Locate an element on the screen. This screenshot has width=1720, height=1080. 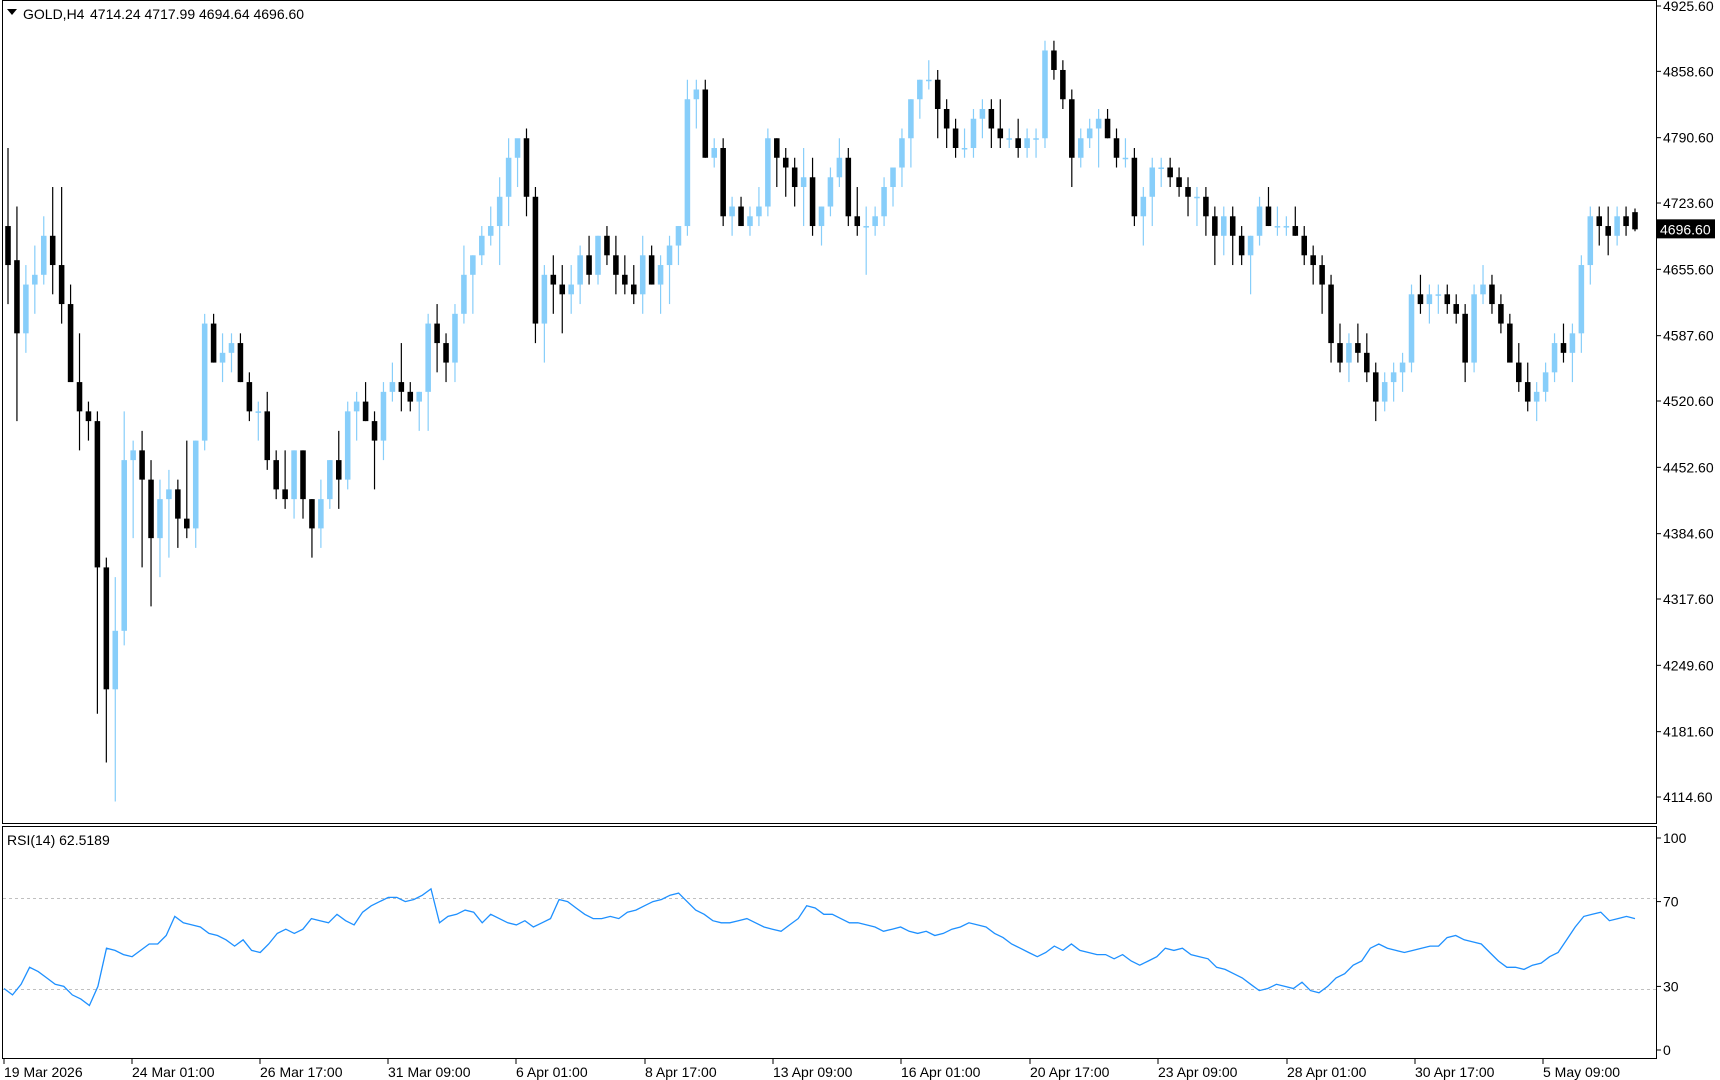
rsi-layer is located at coordinates (819, 947).